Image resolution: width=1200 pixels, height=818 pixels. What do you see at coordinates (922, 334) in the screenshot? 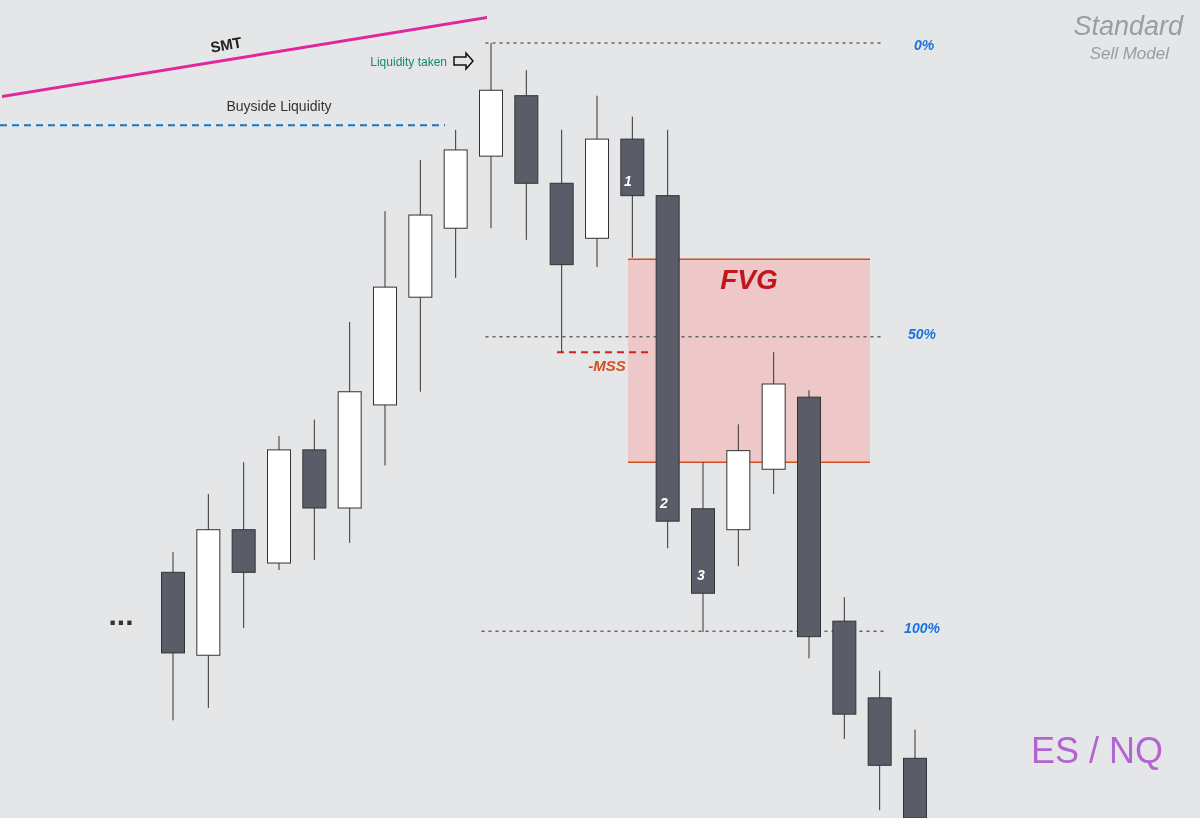
I see `annotation: 50%` at bounding box center [922, 334].